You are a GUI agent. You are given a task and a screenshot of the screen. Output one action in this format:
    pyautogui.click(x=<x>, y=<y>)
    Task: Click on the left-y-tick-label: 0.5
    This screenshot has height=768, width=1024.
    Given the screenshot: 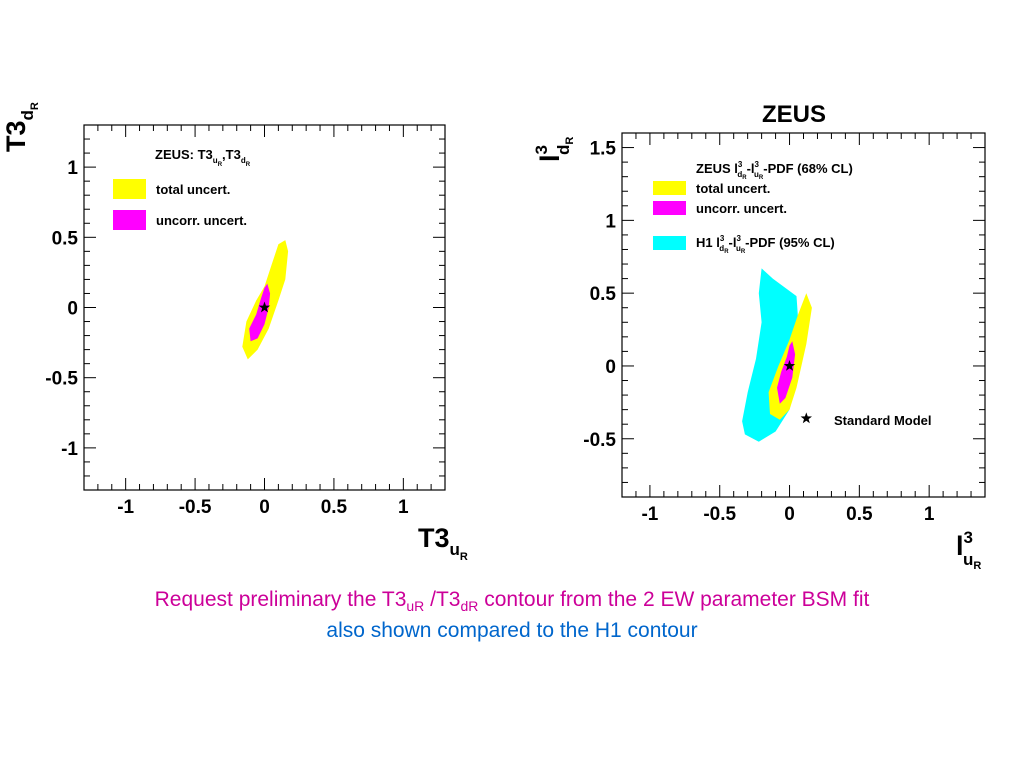 What is the action you would take?
    pyautogui.click(x=65, y=238)
    